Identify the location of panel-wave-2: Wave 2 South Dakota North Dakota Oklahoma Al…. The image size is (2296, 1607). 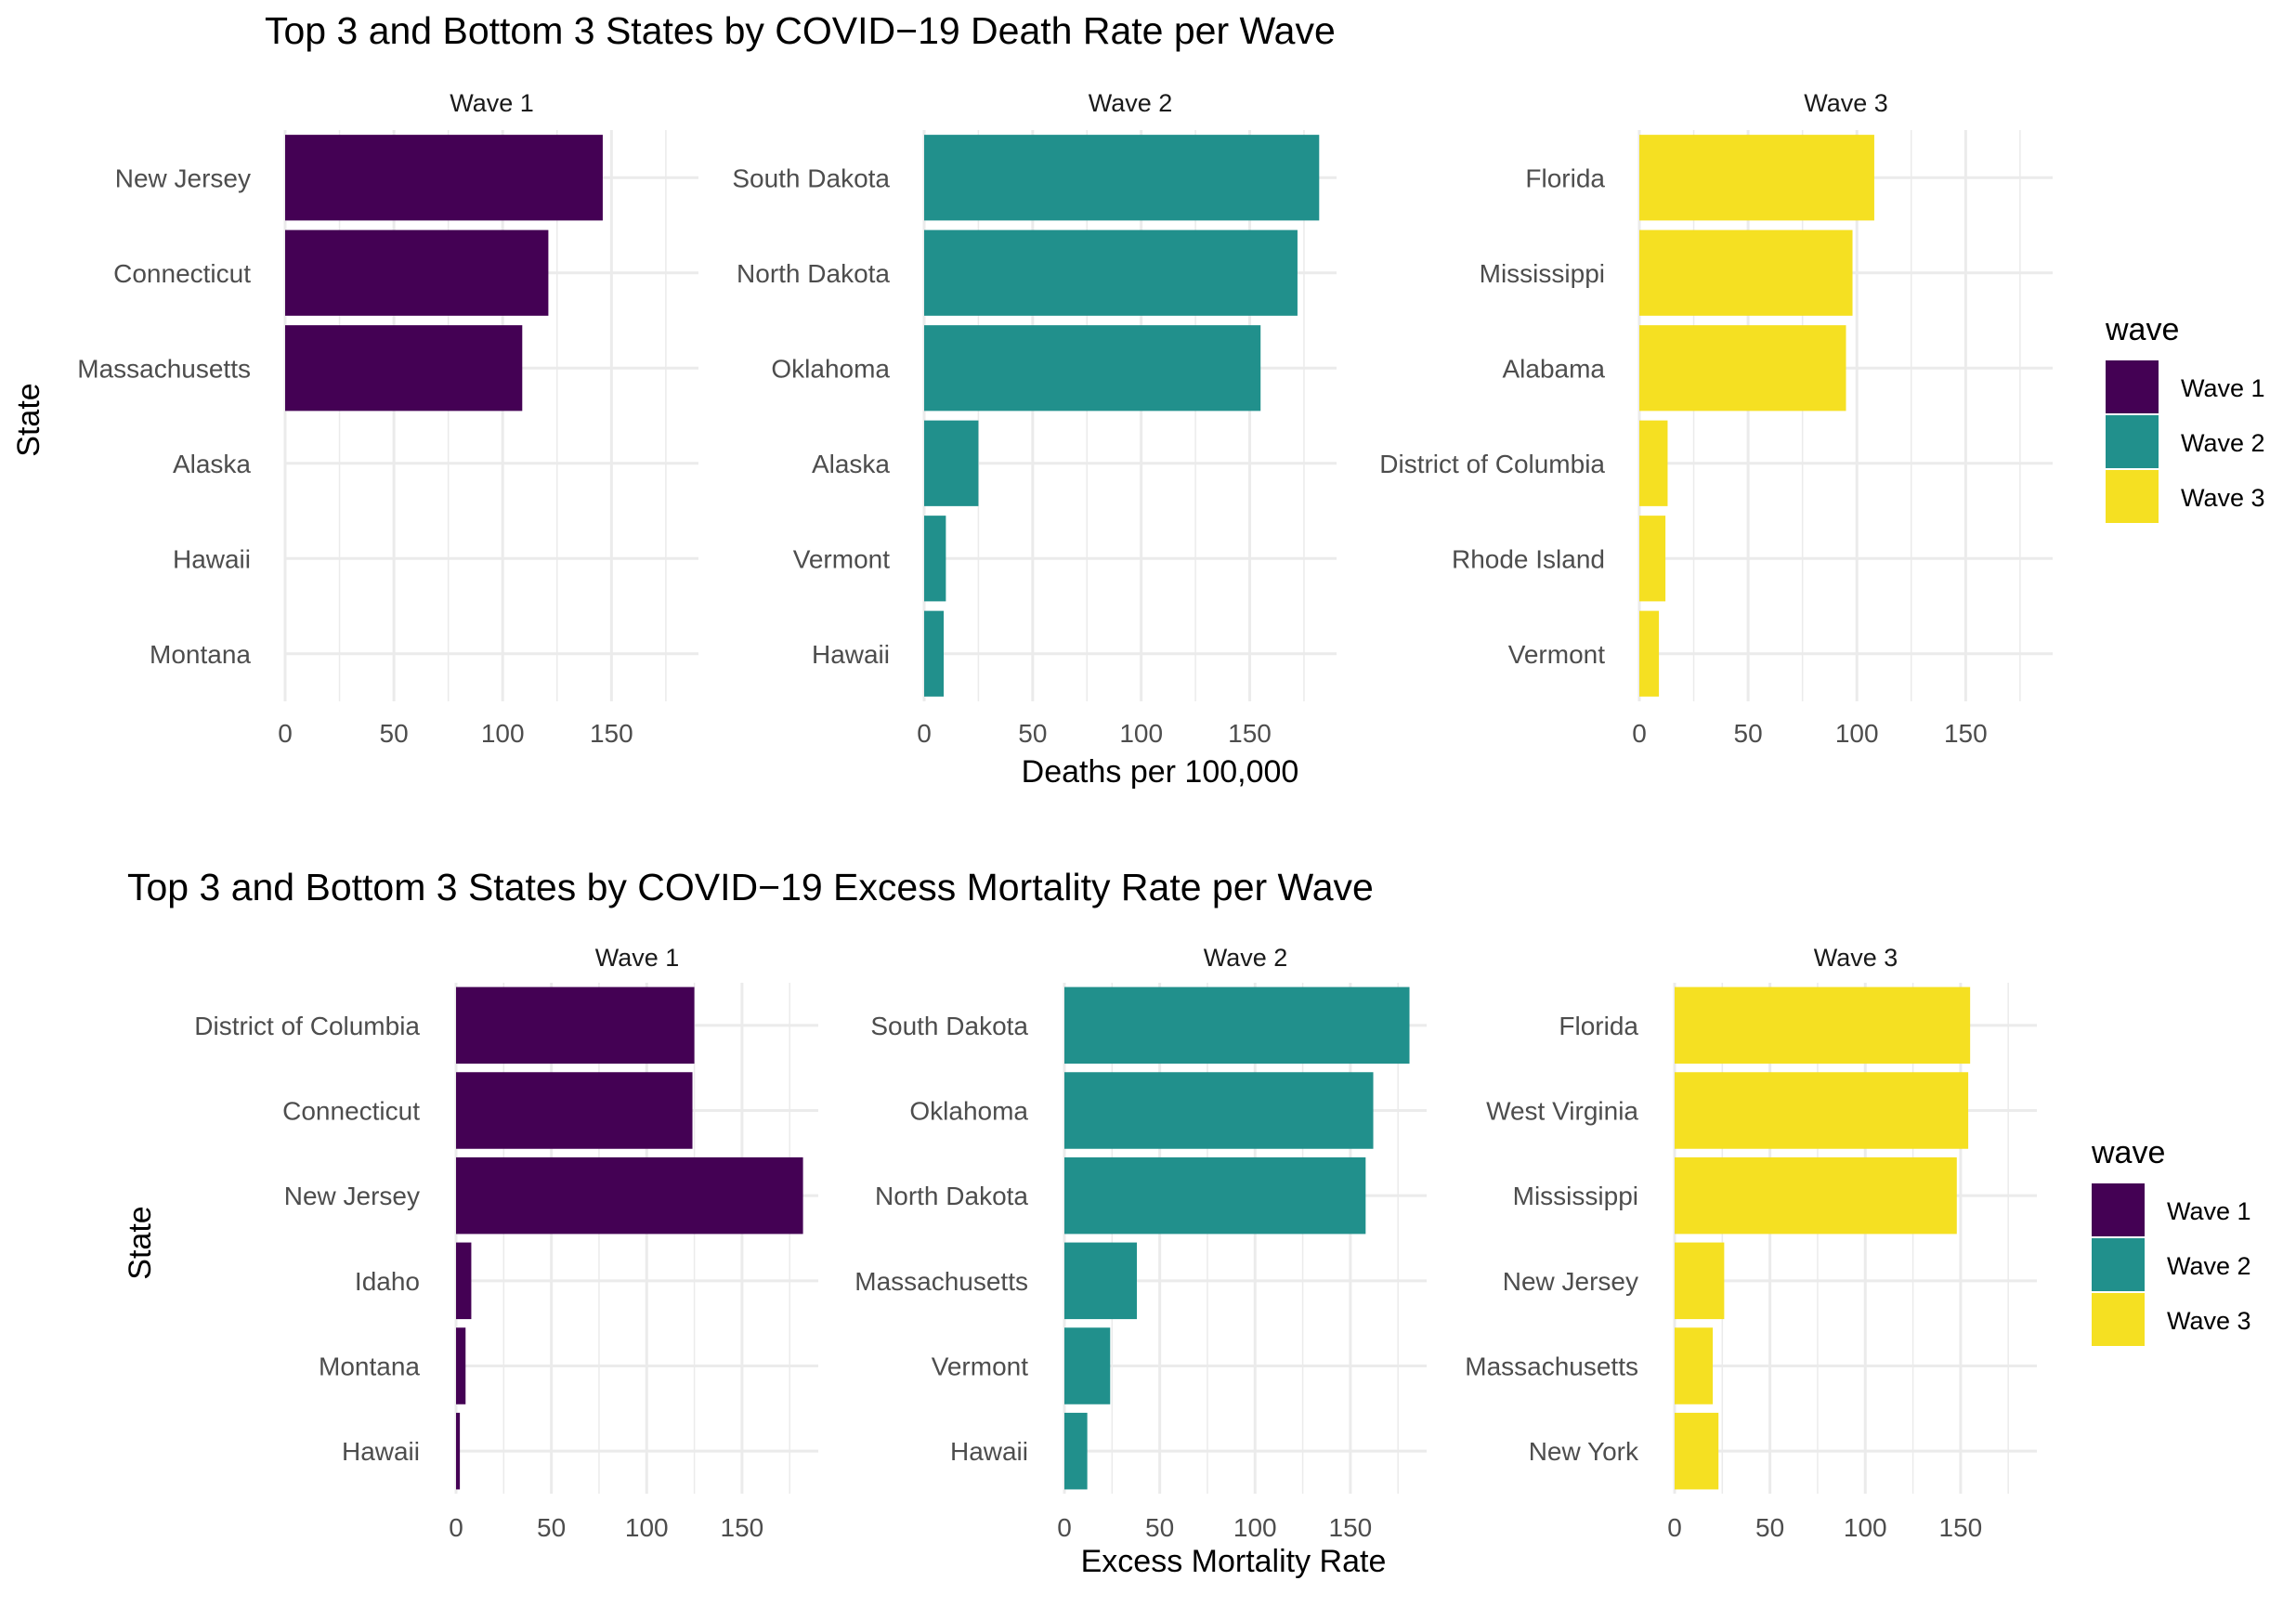
(1034, 418).